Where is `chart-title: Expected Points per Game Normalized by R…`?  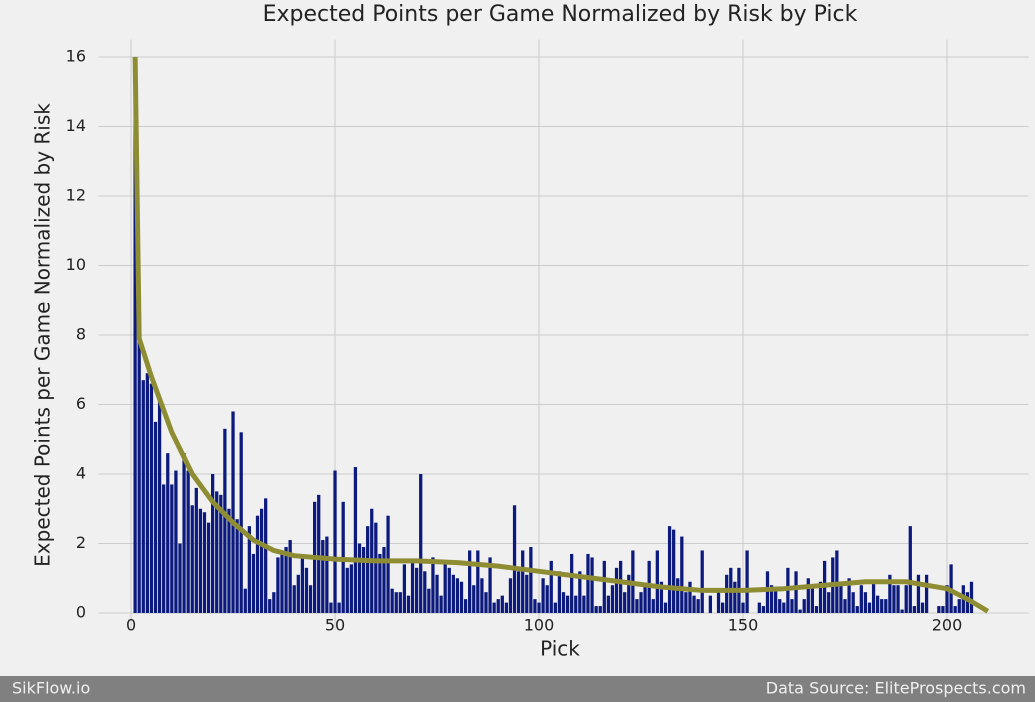
chart-title: Expected Points per Game Normalized by R… is located at coordinates (560, 14).